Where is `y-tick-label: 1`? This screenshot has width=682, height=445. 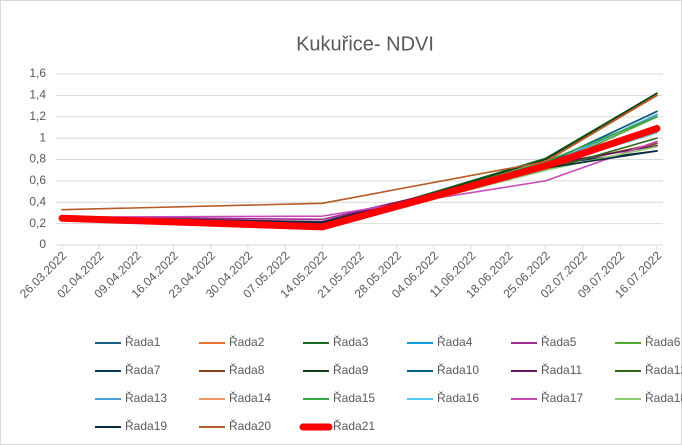
y-tick-label: 1 is located at coordinates (42, 137).